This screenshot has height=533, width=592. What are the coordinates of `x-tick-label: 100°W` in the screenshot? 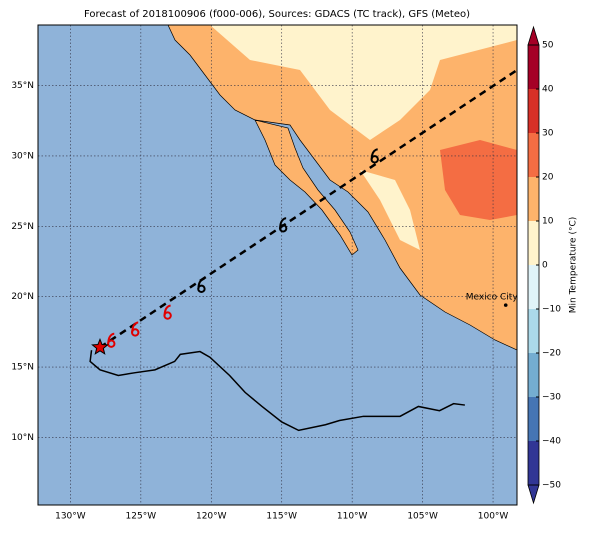 It's located at (493, 517).